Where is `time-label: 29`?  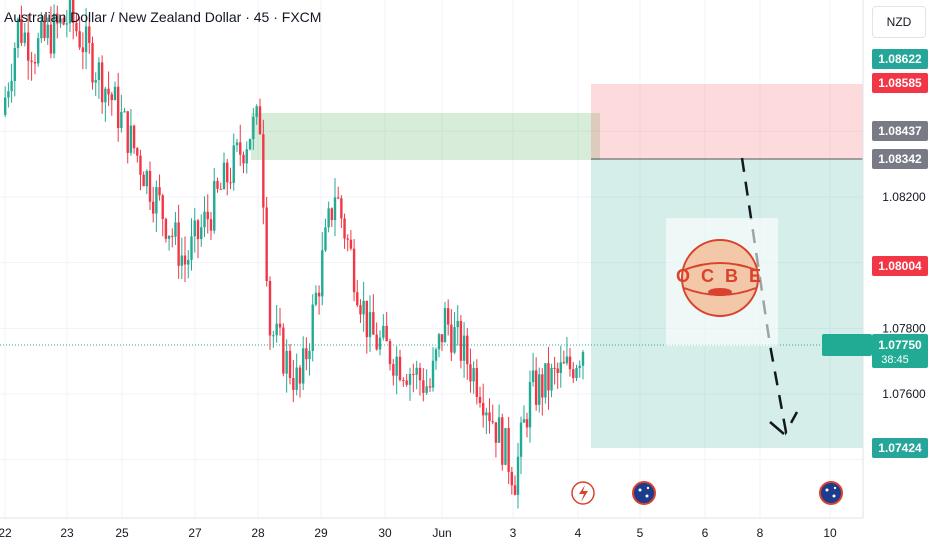 time-label: 29 is located at coordinates (321, 533).